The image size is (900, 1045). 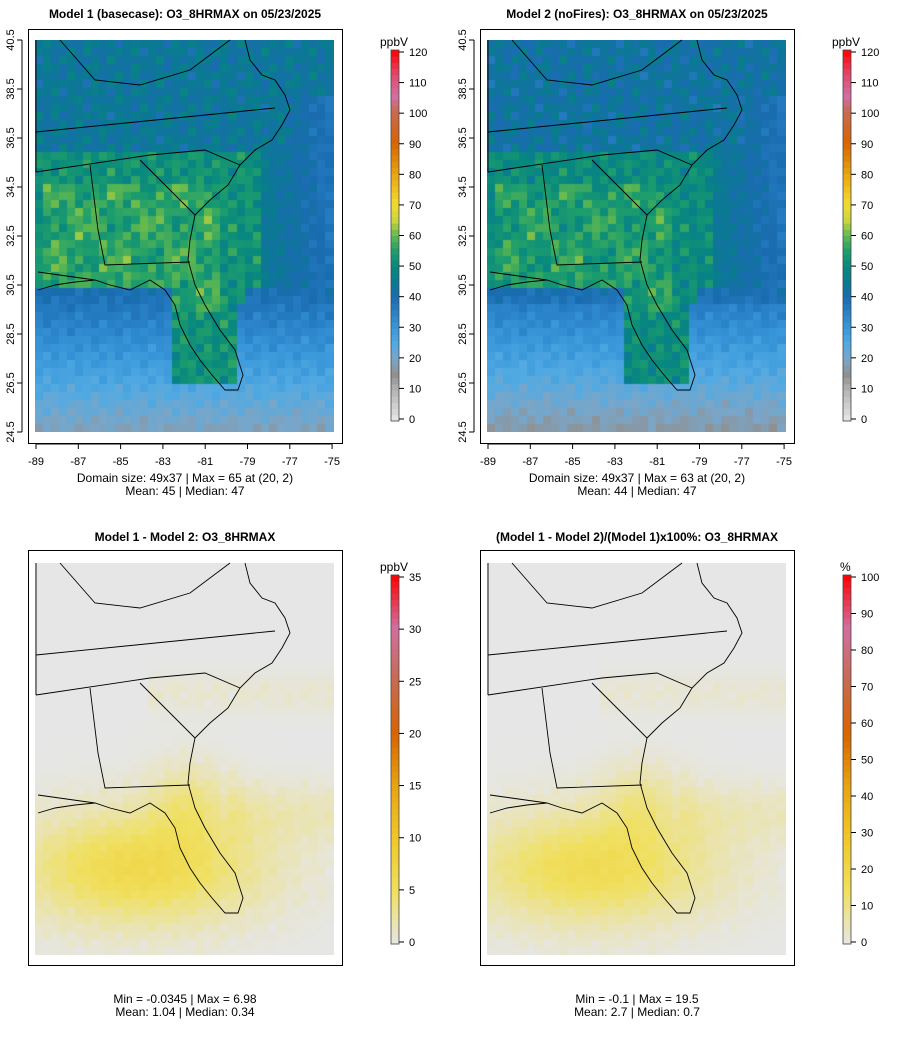 I want to click on colorbar-tick-label: 0, so click(x=864, y=943).